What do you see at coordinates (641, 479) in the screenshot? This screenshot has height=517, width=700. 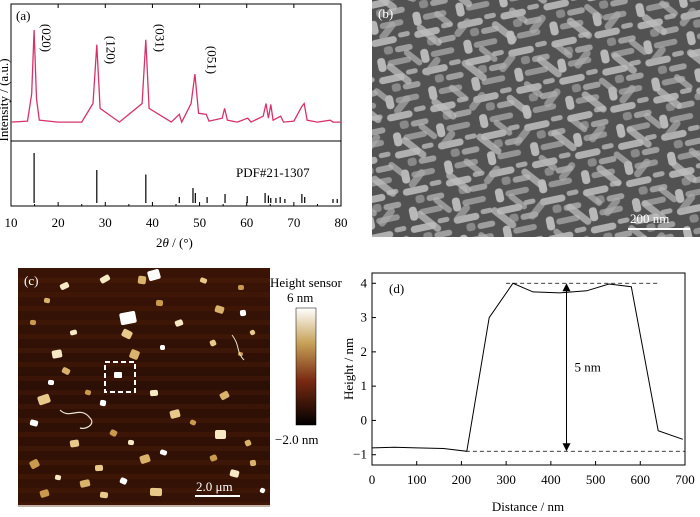 I see `panel-d-x-tick-label: 600` at bounding box center [641, 479].